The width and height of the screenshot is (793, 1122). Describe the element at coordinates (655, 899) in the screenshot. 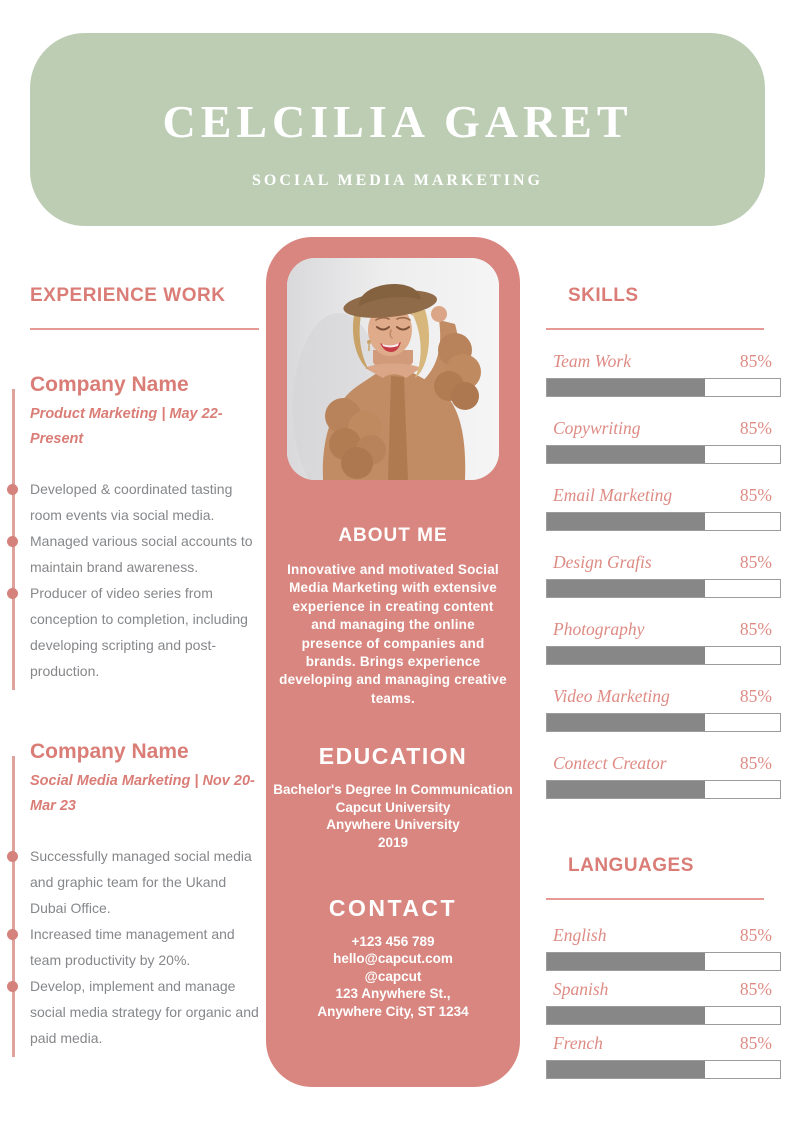

I see `languages-divider` at that location.